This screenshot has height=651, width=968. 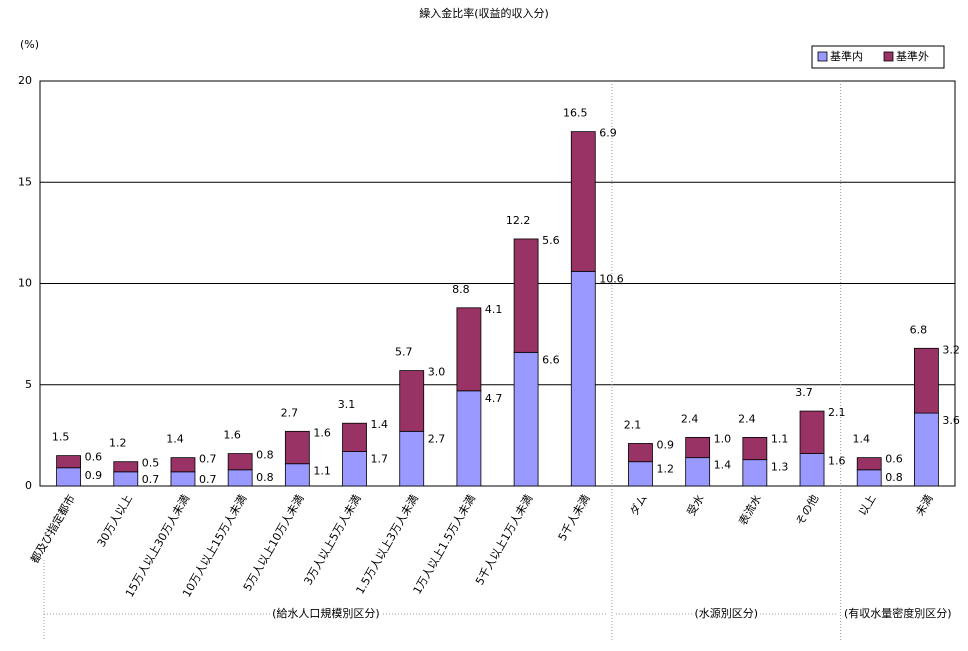 I want to click on x-tick-label: 5千人以上1万人未満, so click(x=504, y=540).